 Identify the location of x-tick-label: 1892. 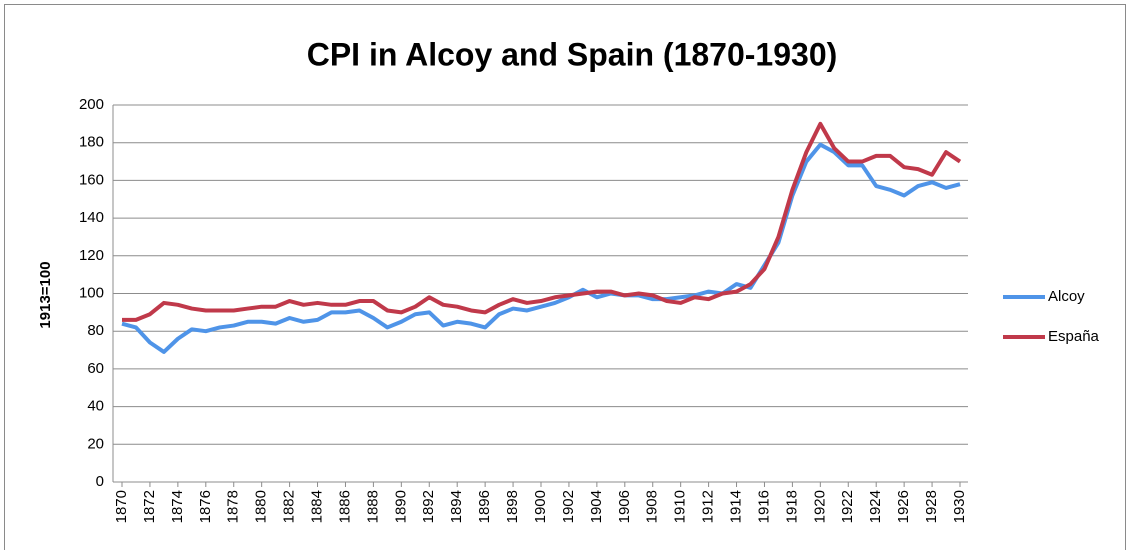
(428, 506).